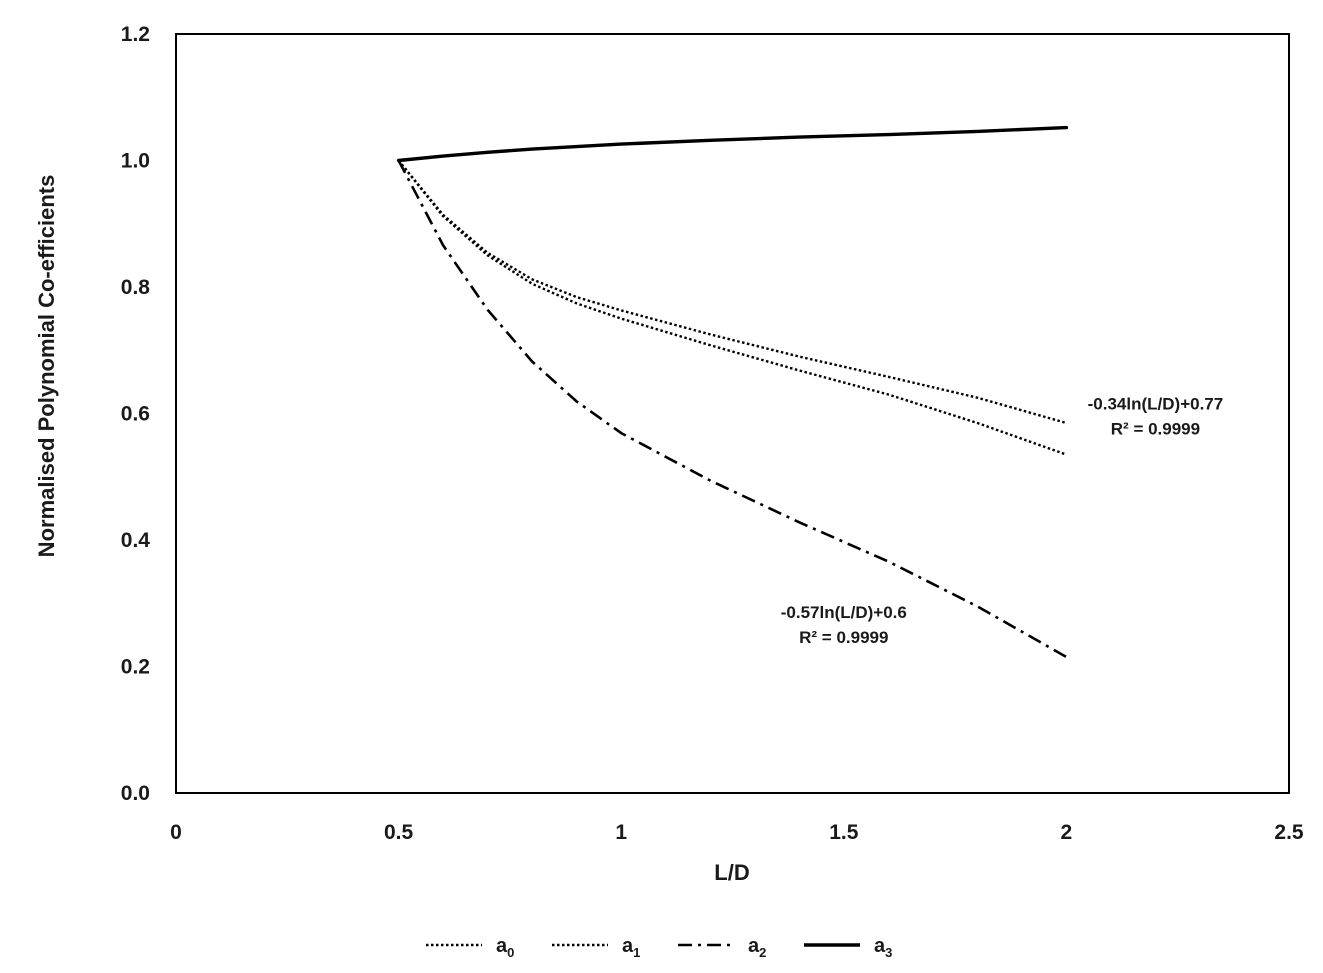 This screenshot has width=1323, height=973. What do you see at coordinates (731, 872) in the screenshot?
I see `x-axis-title: L/D` at bounding box center [731, 872].